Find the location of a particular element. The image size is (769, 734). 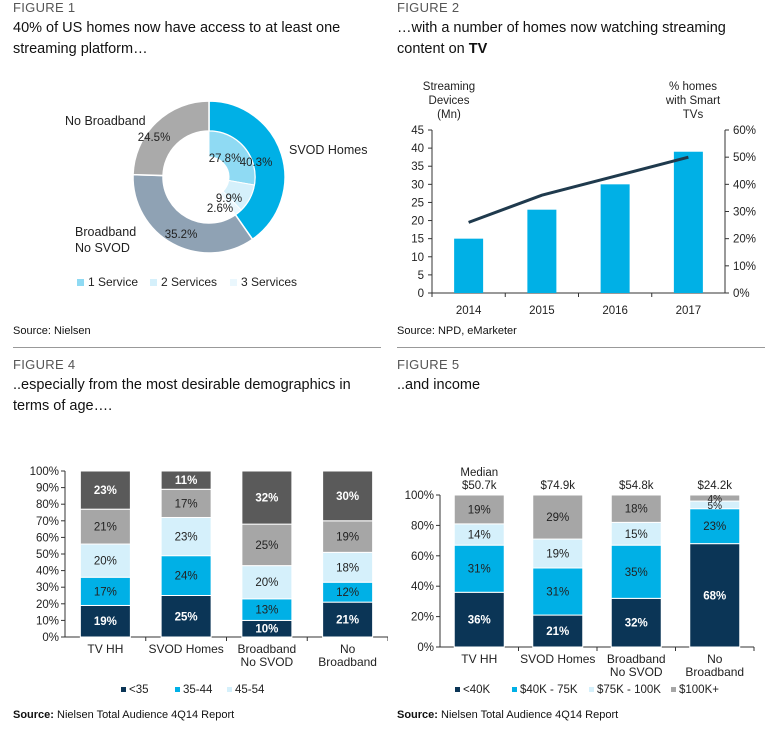

legend-label: $100K+ is located at coordinates (699, 690).